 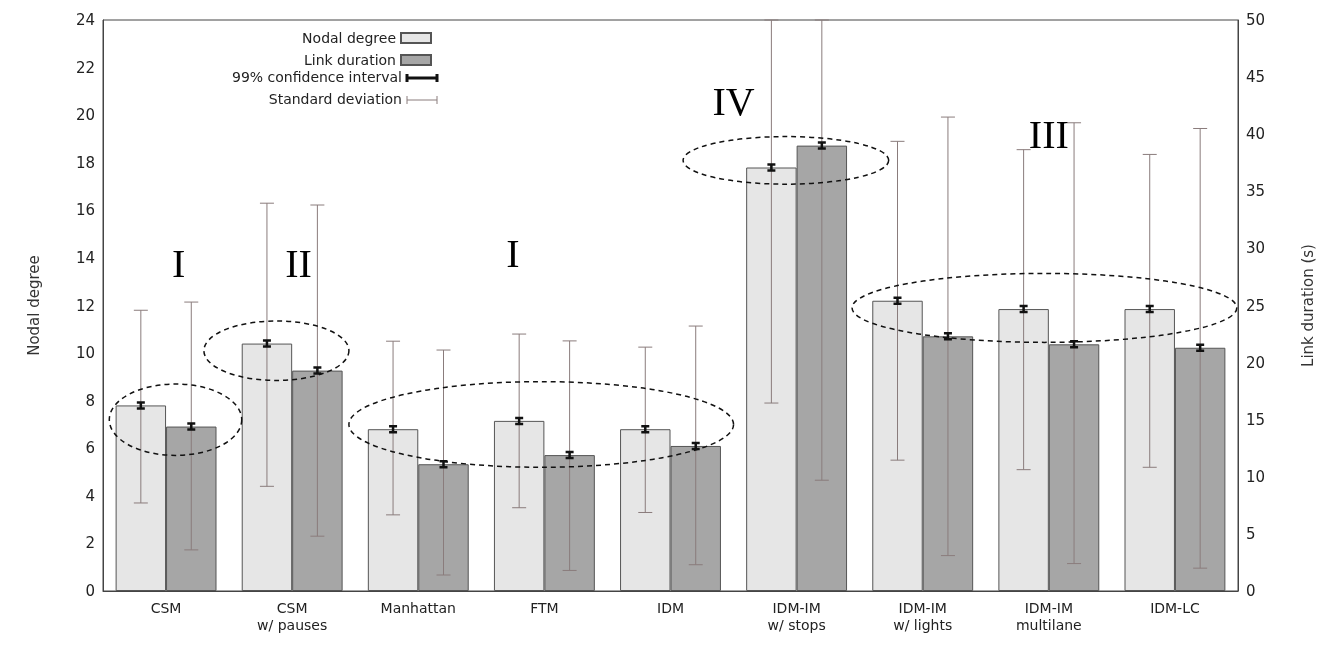 What do you see at coordinates (1175, 607) in the screenshot?
I see `x-tick-label: IDM-LC` at bounding box center [1175, 607].